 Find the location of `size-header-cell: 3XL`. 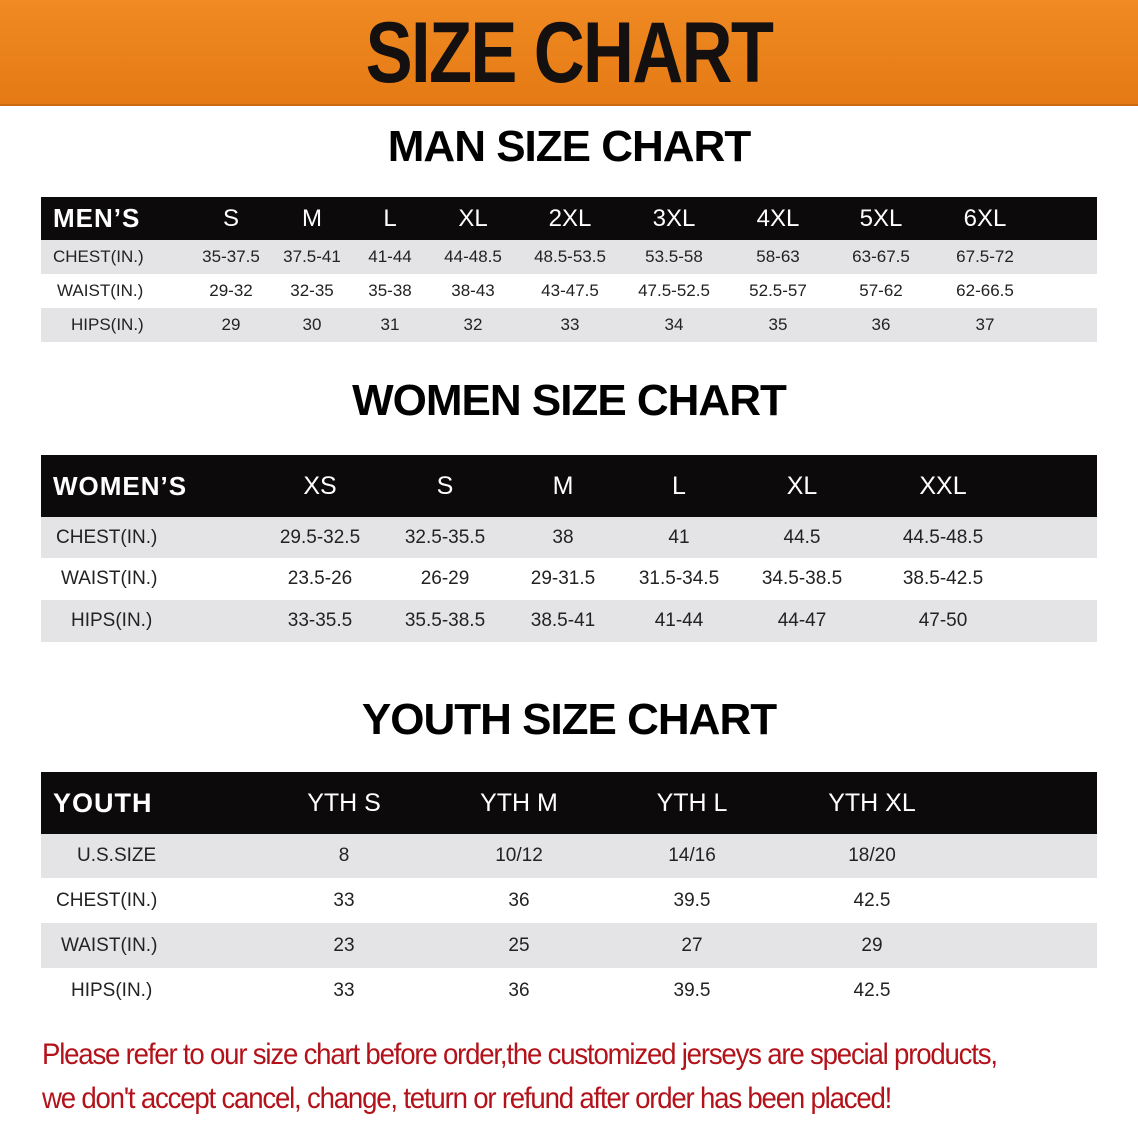

size-header-cell: 3XL is located at coordinates (674, 218).